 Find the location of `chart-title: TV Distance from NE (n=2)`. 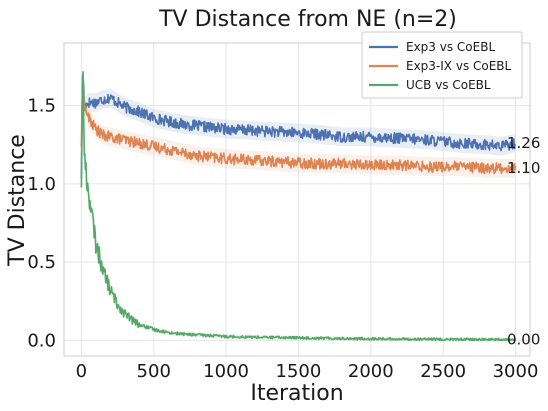

chart-title: TV Distance from NE (n=2) is located at coordinates (307, 19).